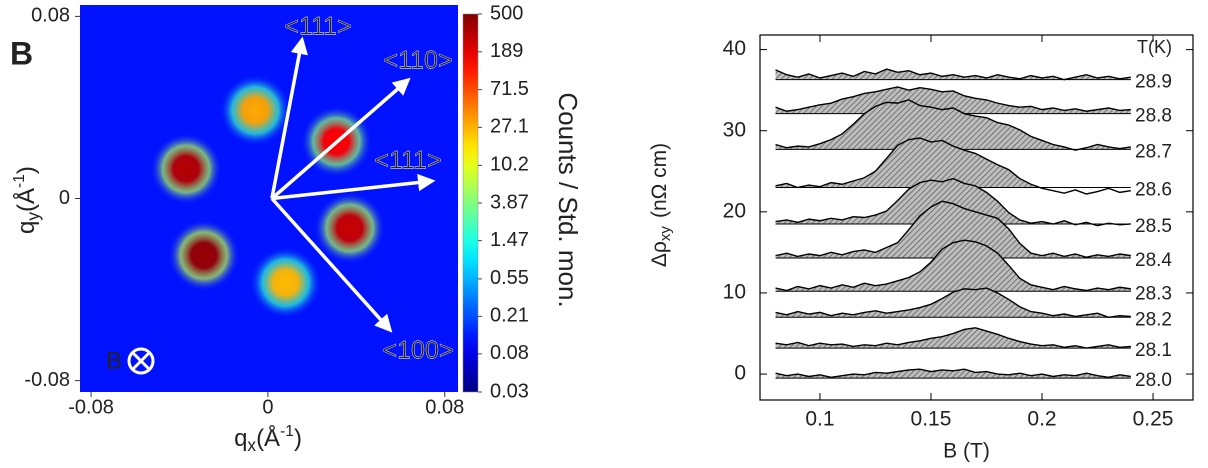 The width and height of the screenshot is (1208, 468). What do you see at coordinates (509, 202) in the screenshot?
I see `colorbar-tick-label: 3.87` at bounding box center [509, 202].